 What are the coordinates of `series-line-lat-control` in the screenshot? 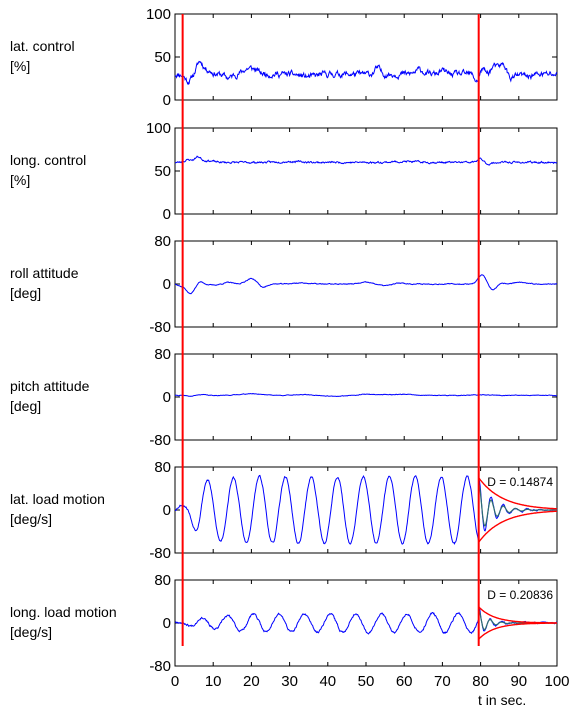 It's located at (366, 73).